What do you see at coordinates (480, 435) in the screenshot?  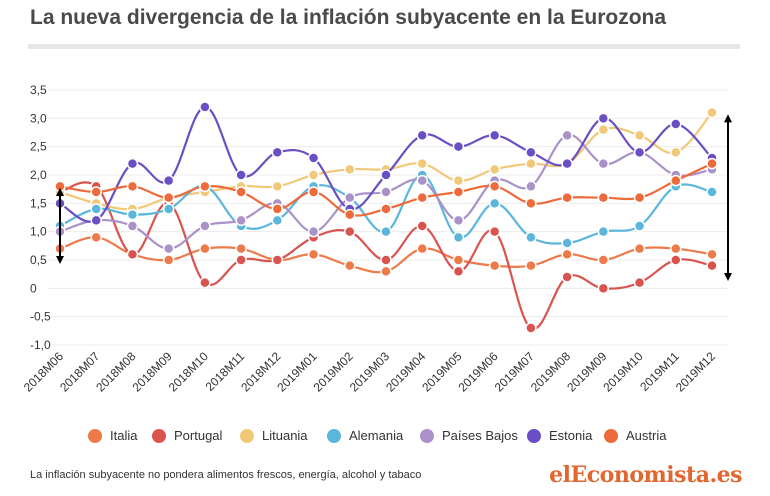 I see `legend-label: Países Bajos` at bounding box center [480, 435].